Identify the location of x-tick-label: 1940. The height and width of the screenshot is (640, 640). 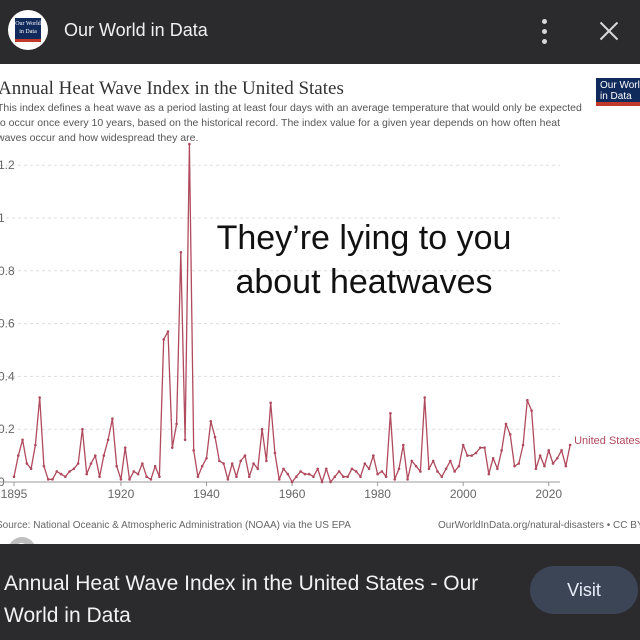
(206, 494).